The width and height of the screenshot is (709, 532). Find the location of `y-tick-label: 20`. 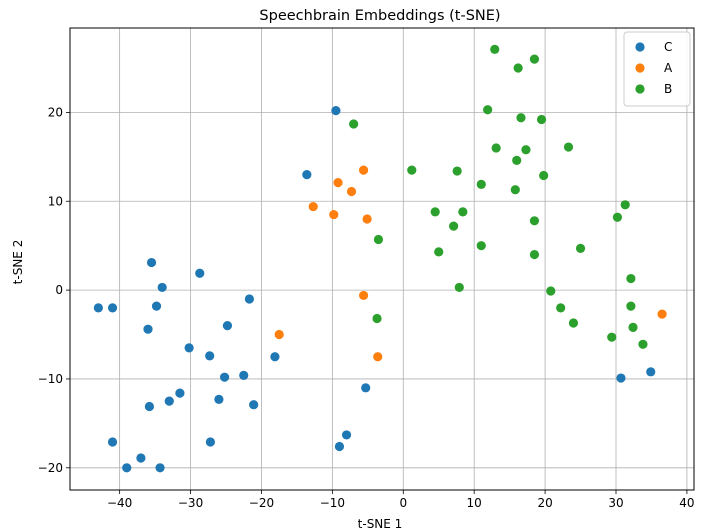

y-tick-label: 20 is located at coordinates (55, 112).